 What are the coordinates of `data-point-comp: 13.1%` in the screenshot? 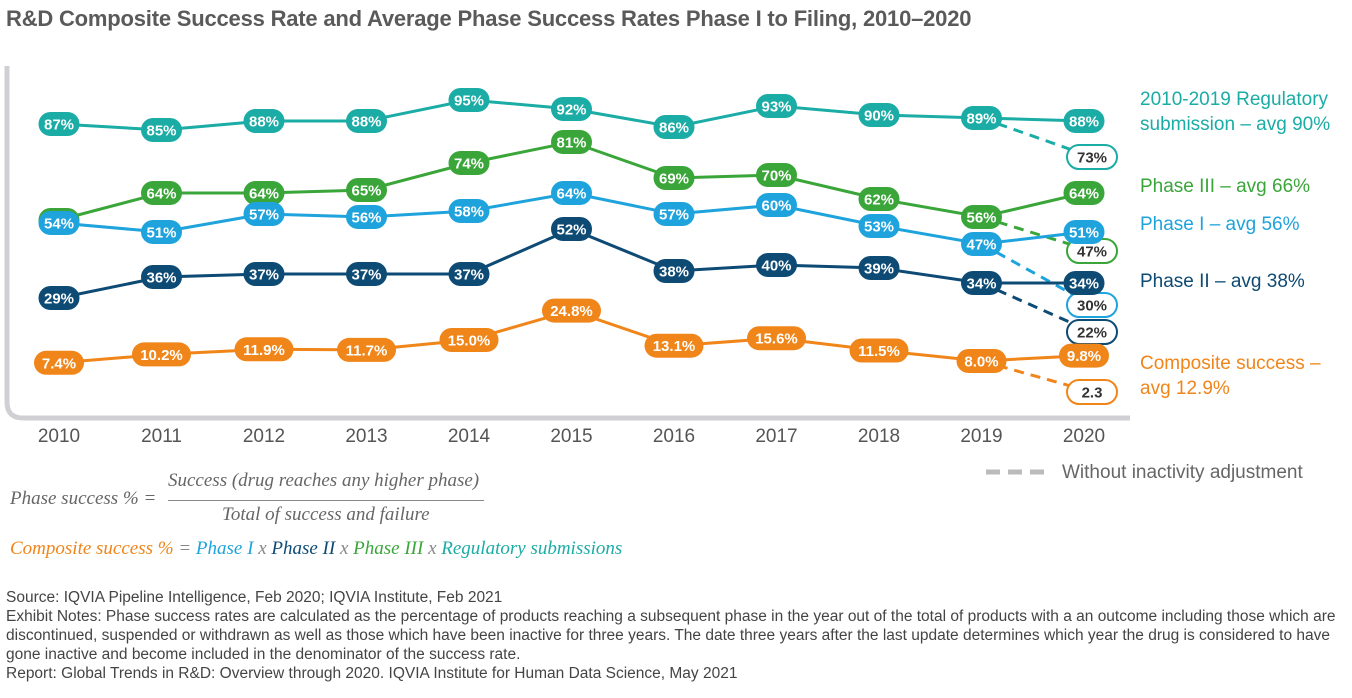 It's located at (674, 345).